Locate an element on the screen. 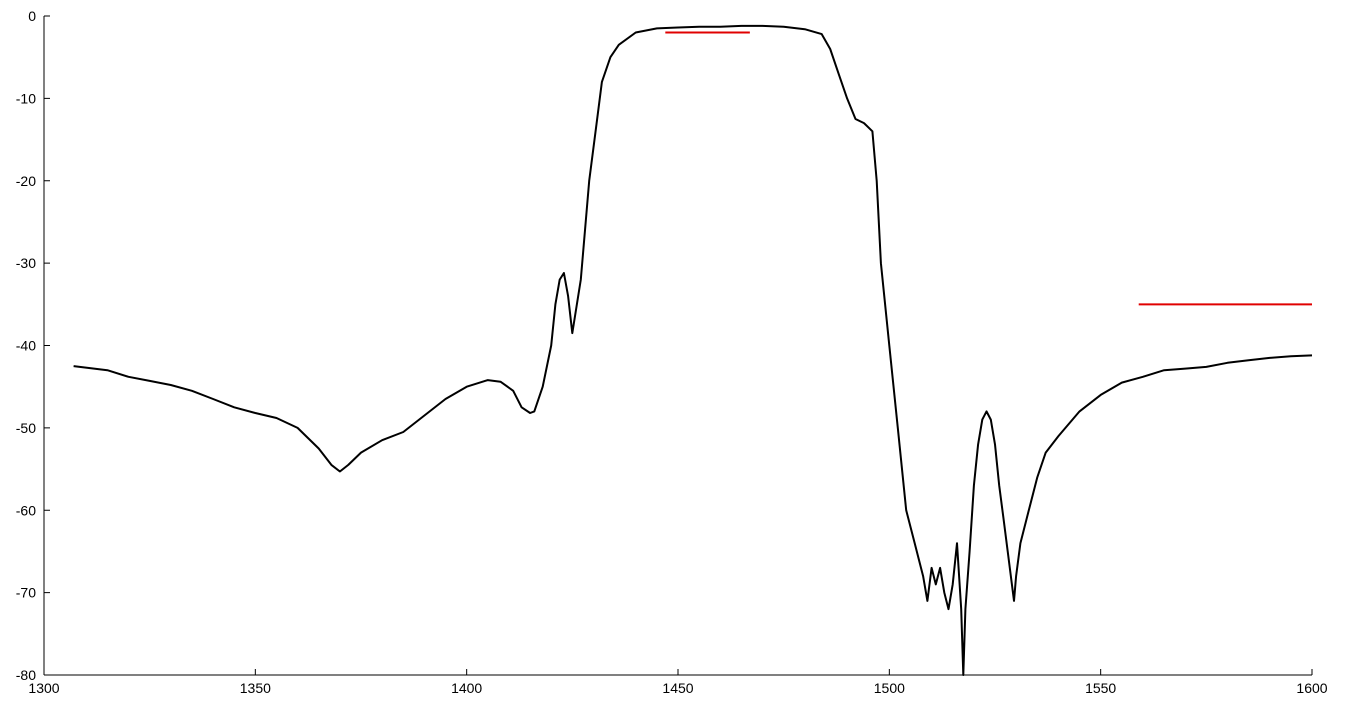  x-axis-ticks: 1300 1350 1400 1450 1500 1550 1600 is located at coordinates (678, 682).